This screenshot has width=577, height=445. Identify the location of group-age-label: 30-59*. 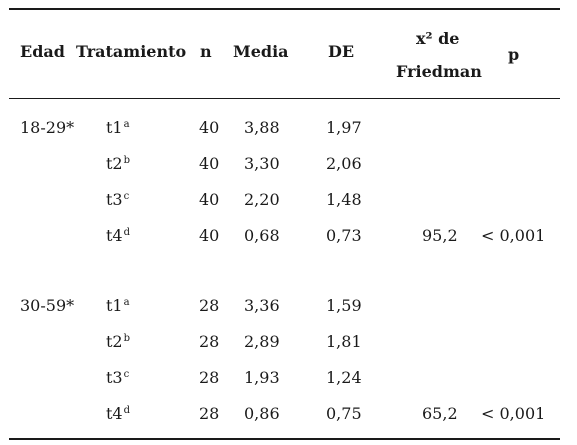
(47, 305).